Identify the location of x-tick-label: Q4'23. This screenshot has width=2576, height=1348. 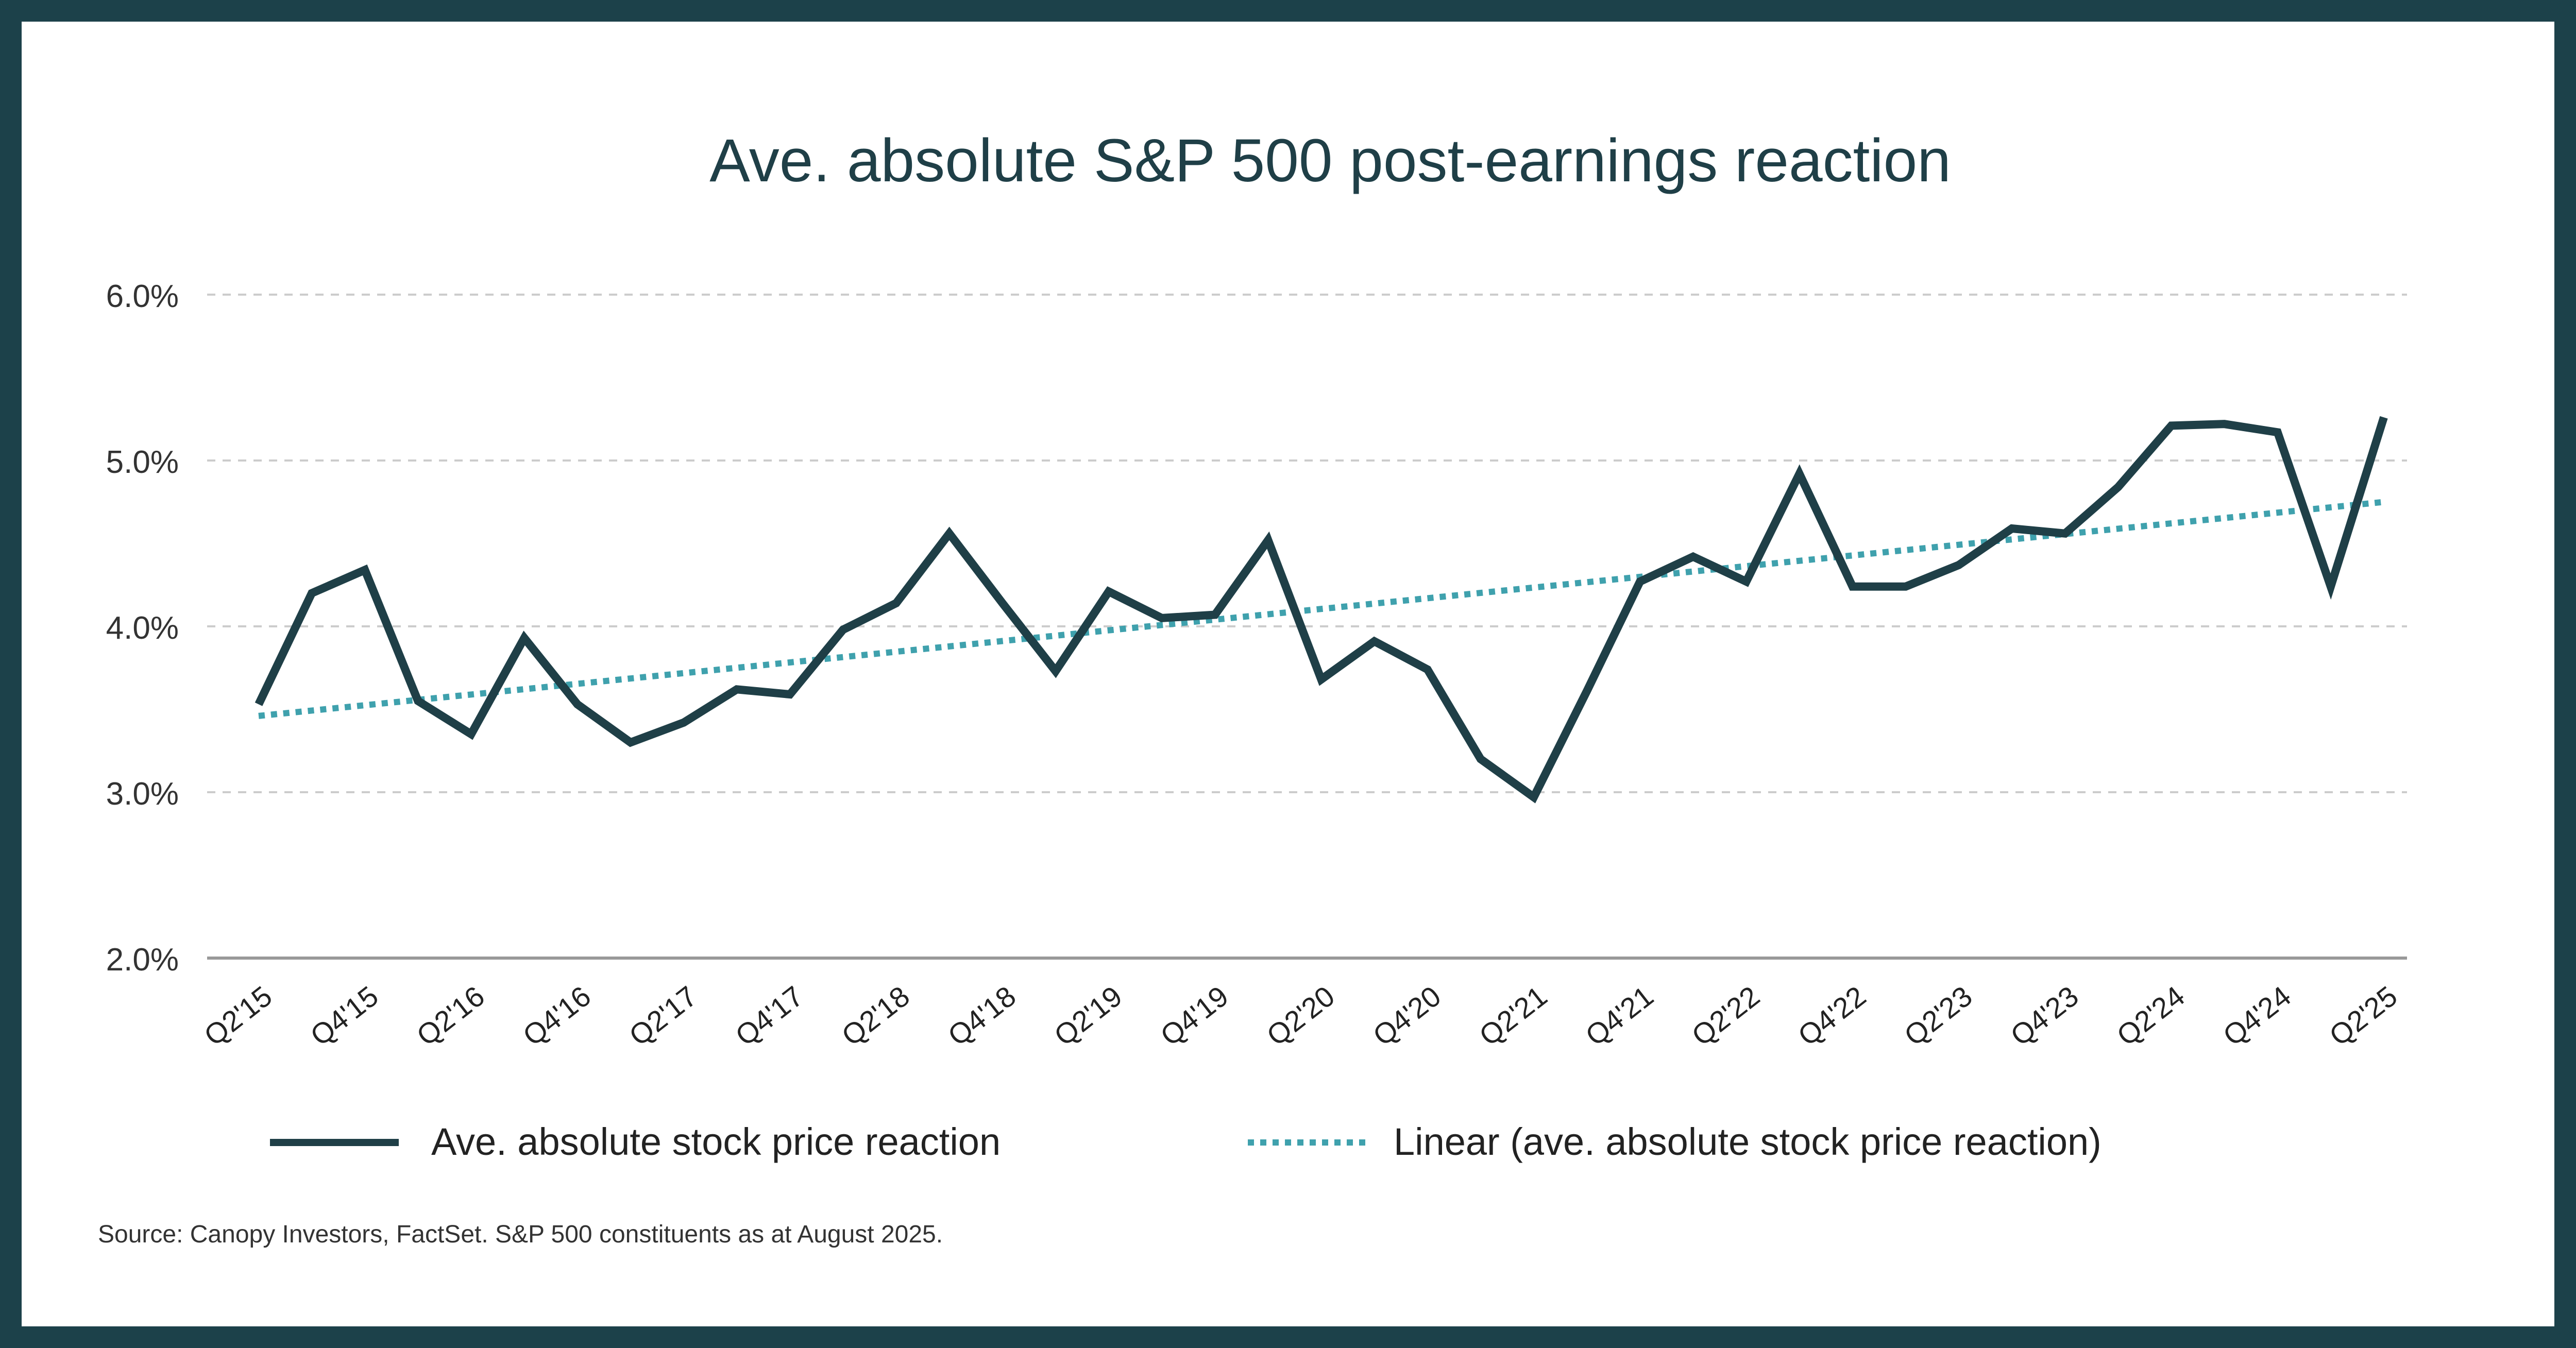
(2044, 1016).